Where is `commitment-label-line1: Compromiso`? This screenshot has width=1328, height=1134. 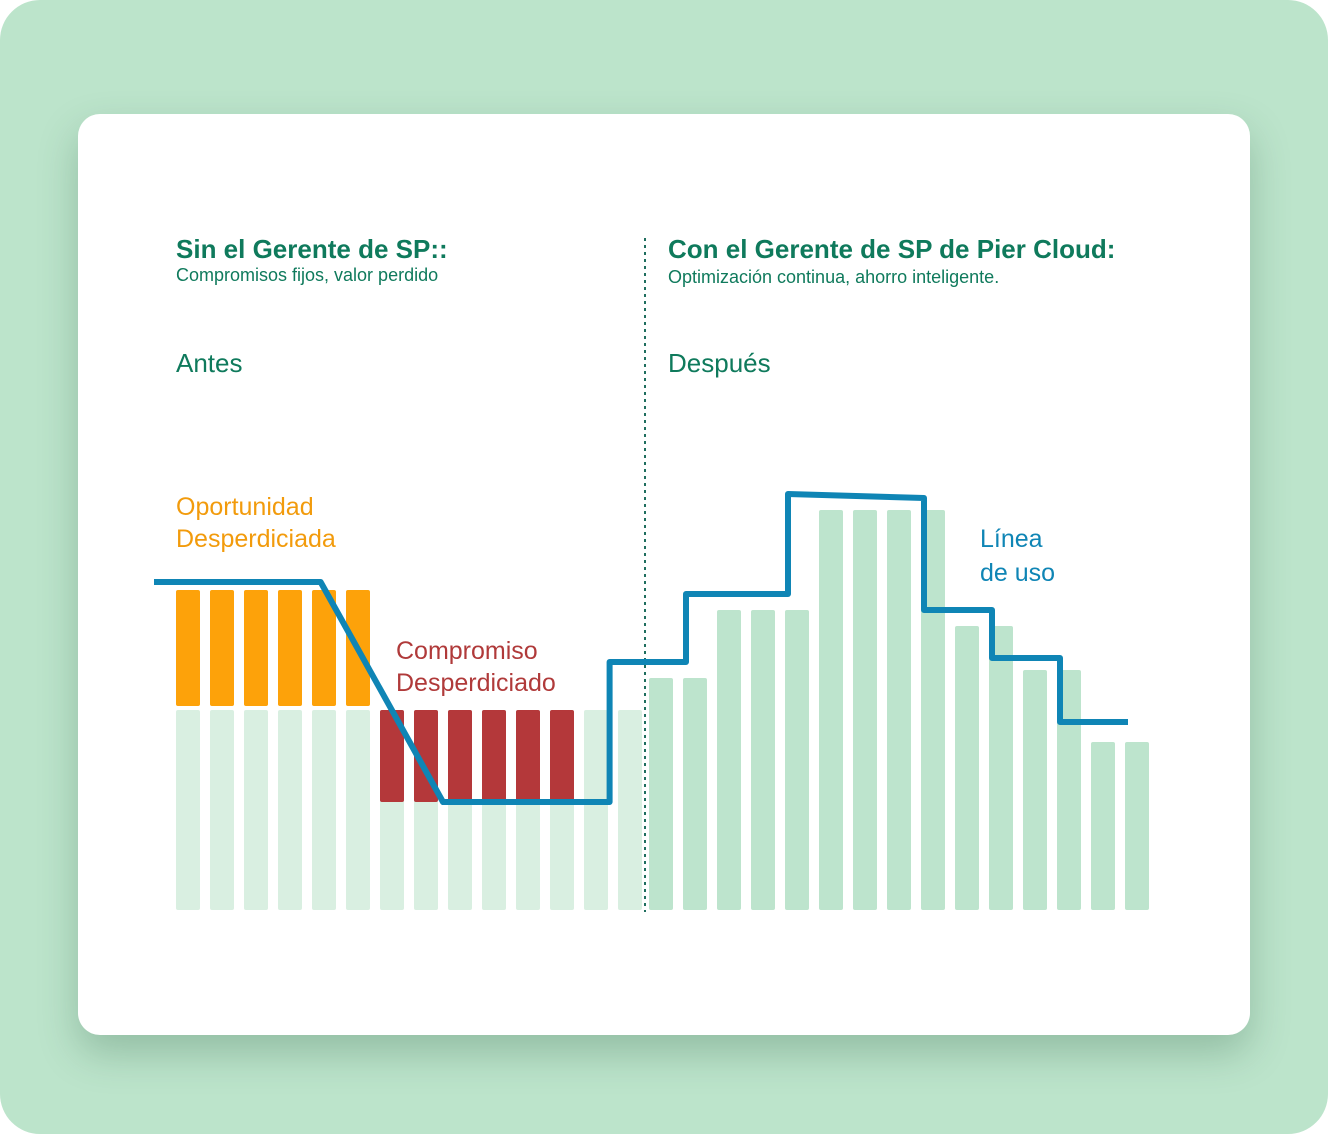 commitment-label-line1: Compromiso is located at coordinates (467, 651).